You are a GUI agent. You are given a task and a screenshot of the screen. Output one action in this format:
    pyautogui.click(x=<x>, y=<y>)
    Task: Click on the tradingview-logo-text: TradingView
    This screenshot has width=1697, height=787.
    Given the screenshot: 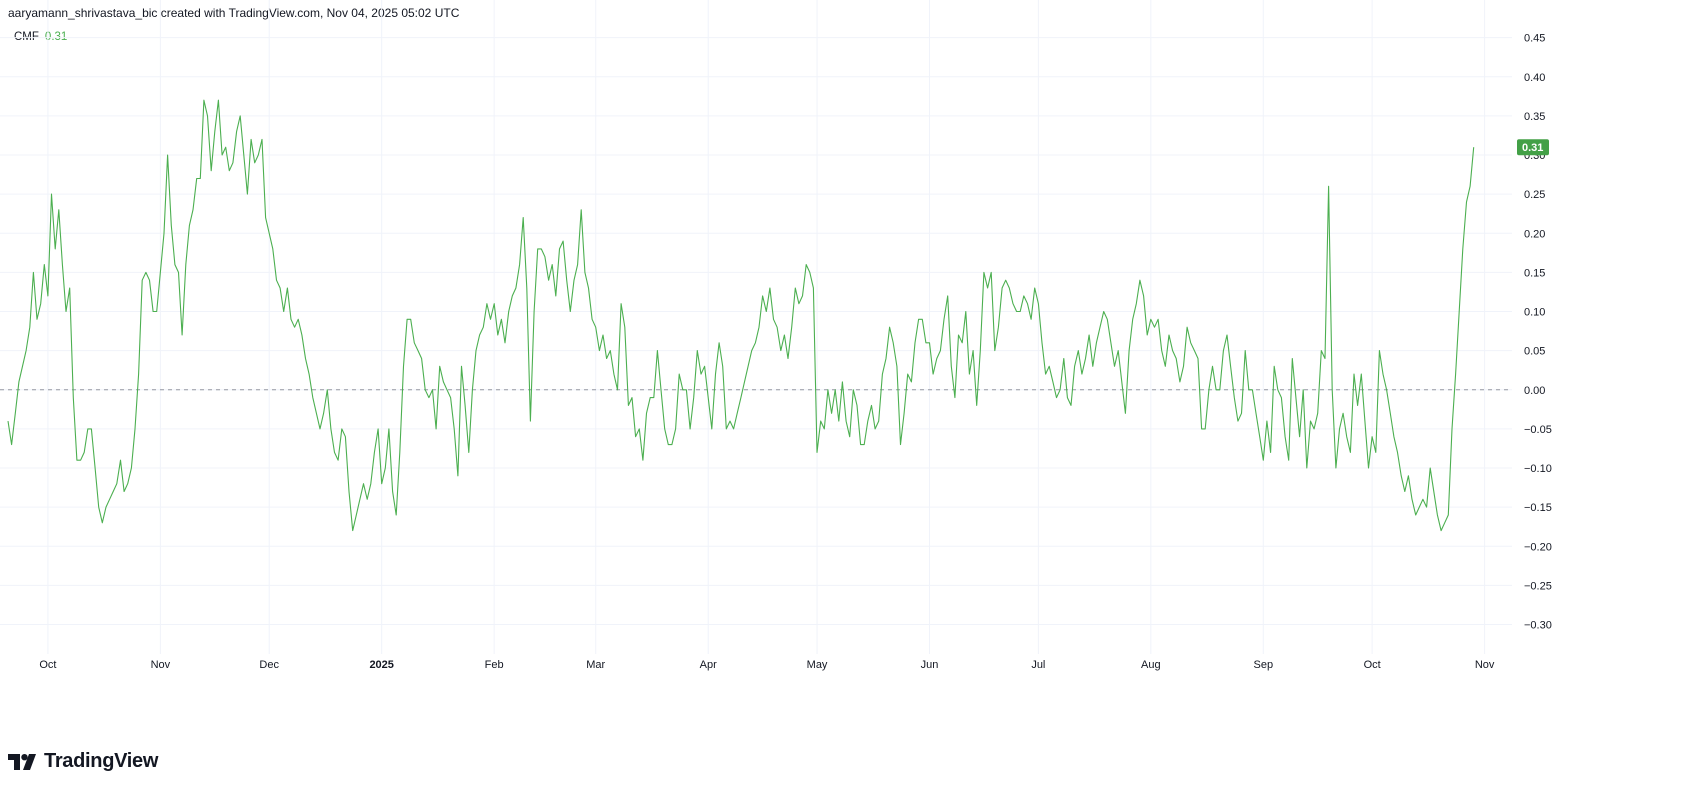 What is the action you would take?
    pyautogui.click(x=101, y=761)
    